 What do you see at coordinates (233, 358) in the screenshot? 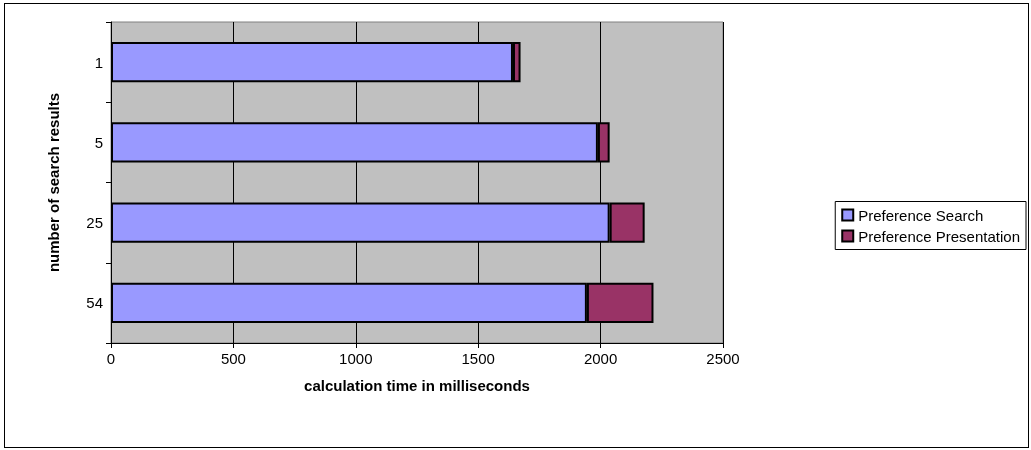
I see `x-tick-label: 500` at bounding box center [233, 358].